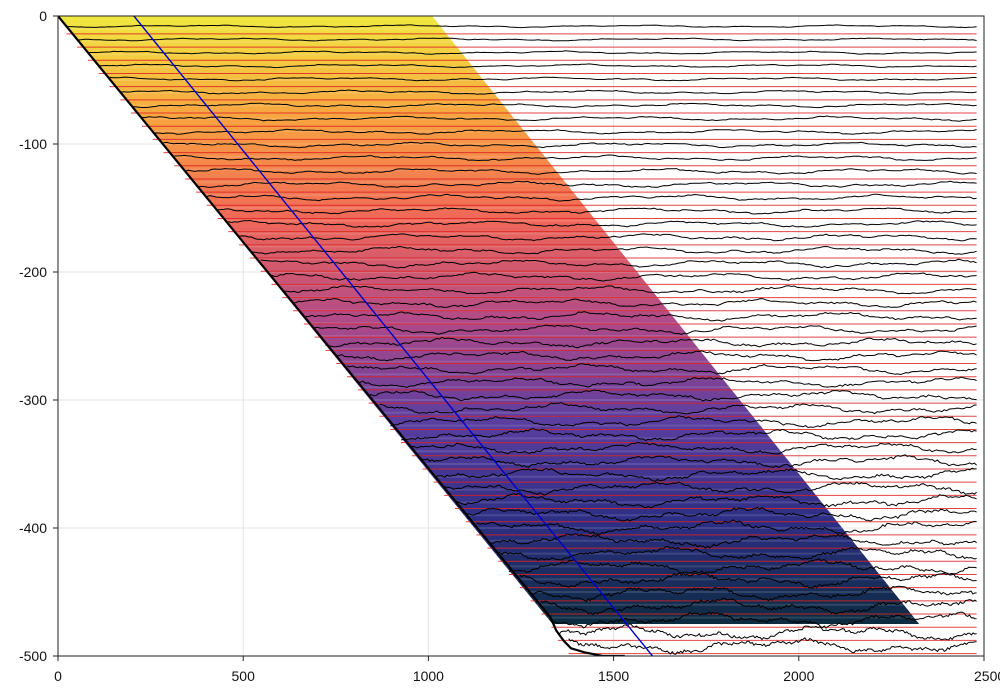 This screenshot has width=1000, height=700. Describe the element at coordinates (244, 676) in the screenshot. I see `x-tick-label: 500` at that location.